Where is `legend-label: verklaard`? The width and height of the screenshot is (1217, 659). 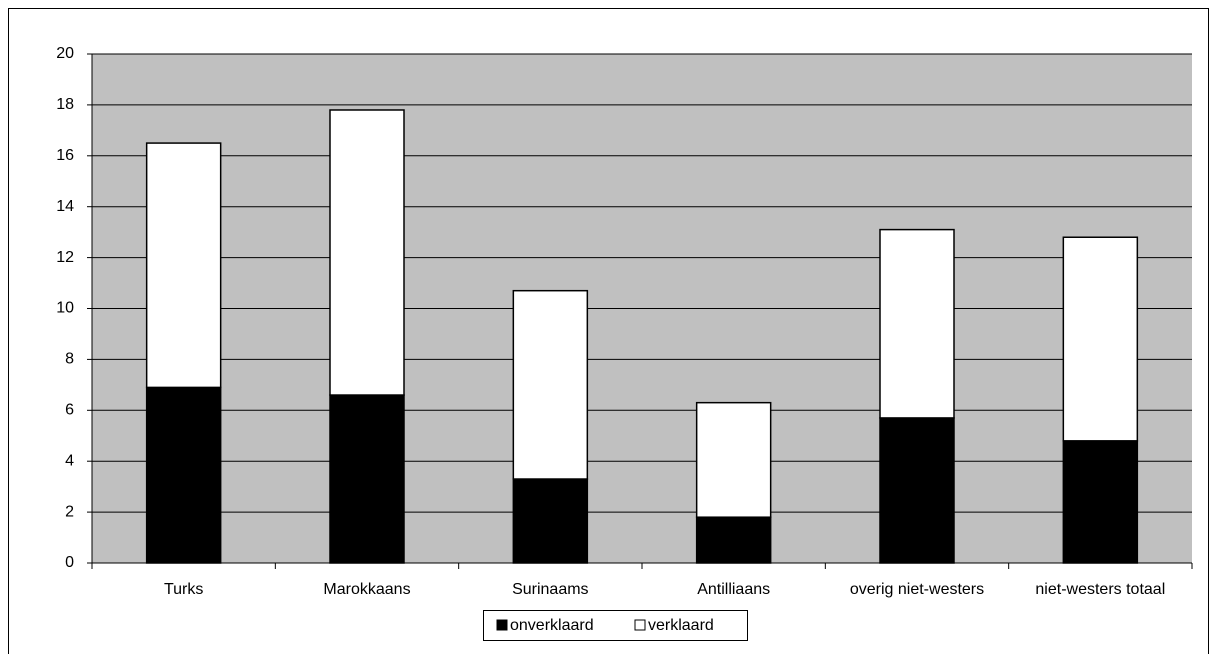
legend-label: verklaard is located at coordinates (681, 625).